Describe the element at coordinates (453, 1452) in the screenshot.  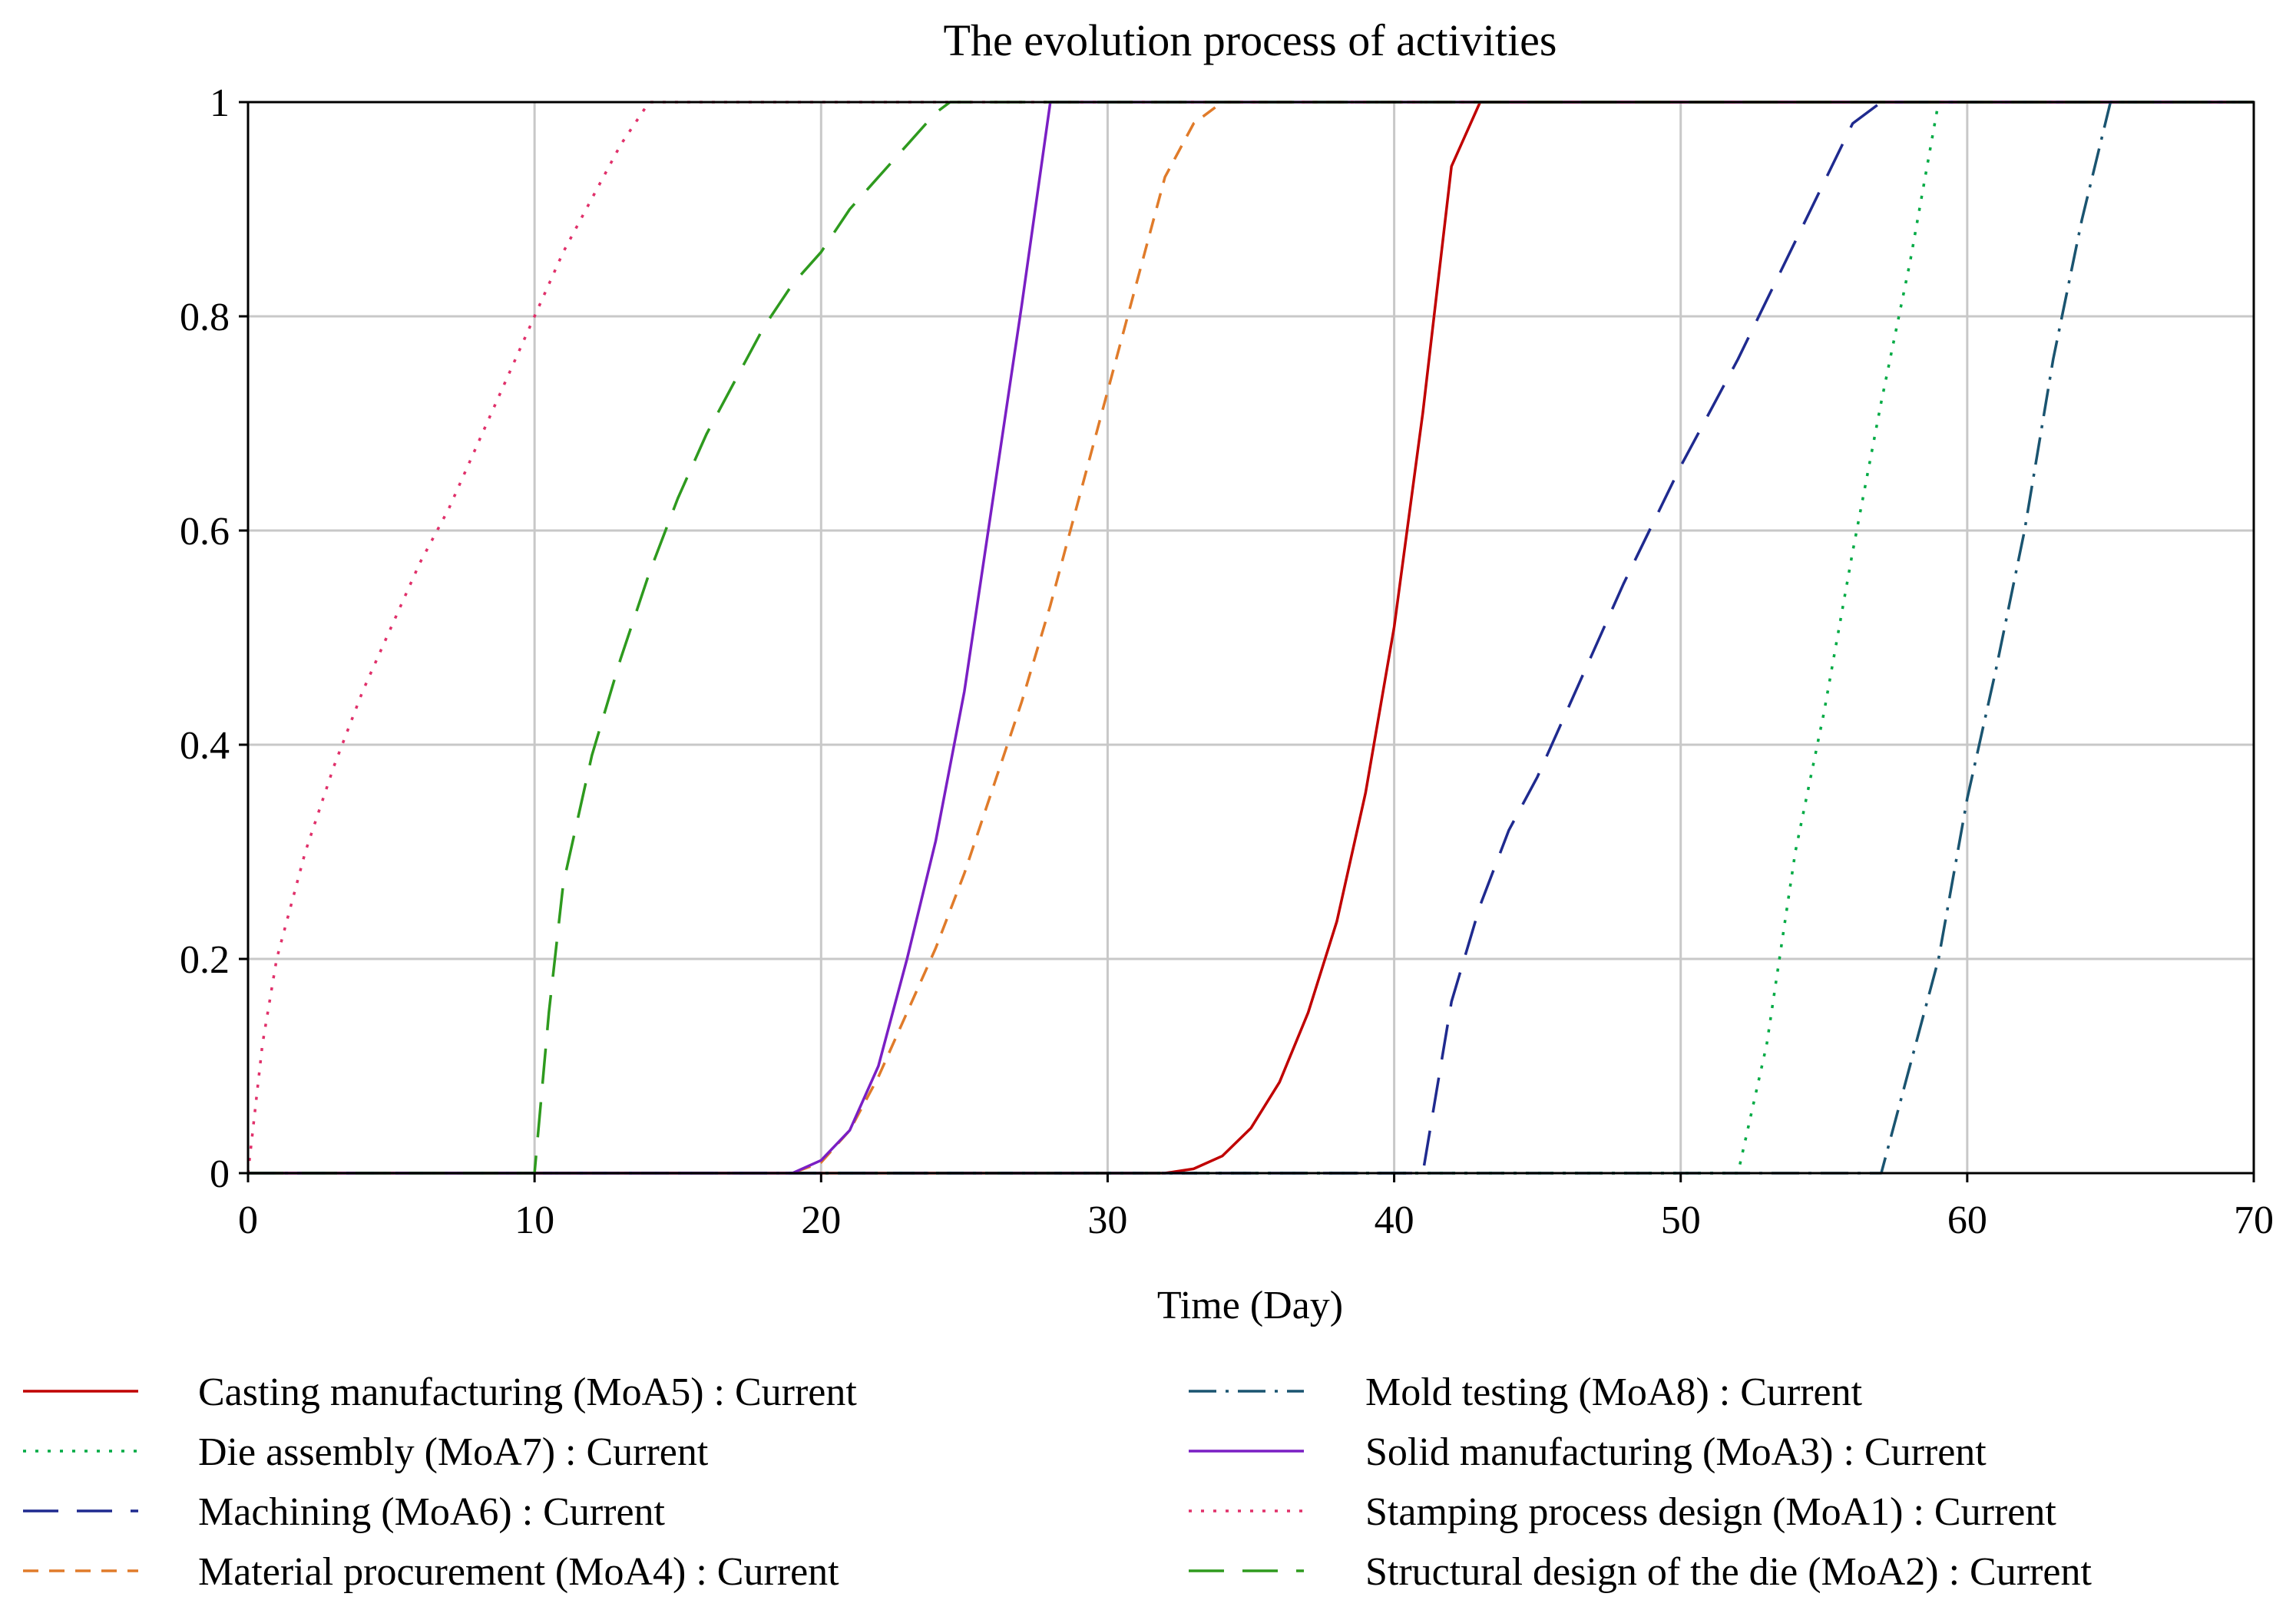
I see `legend-label: Die assembly (MoA7) : Current` at that location.